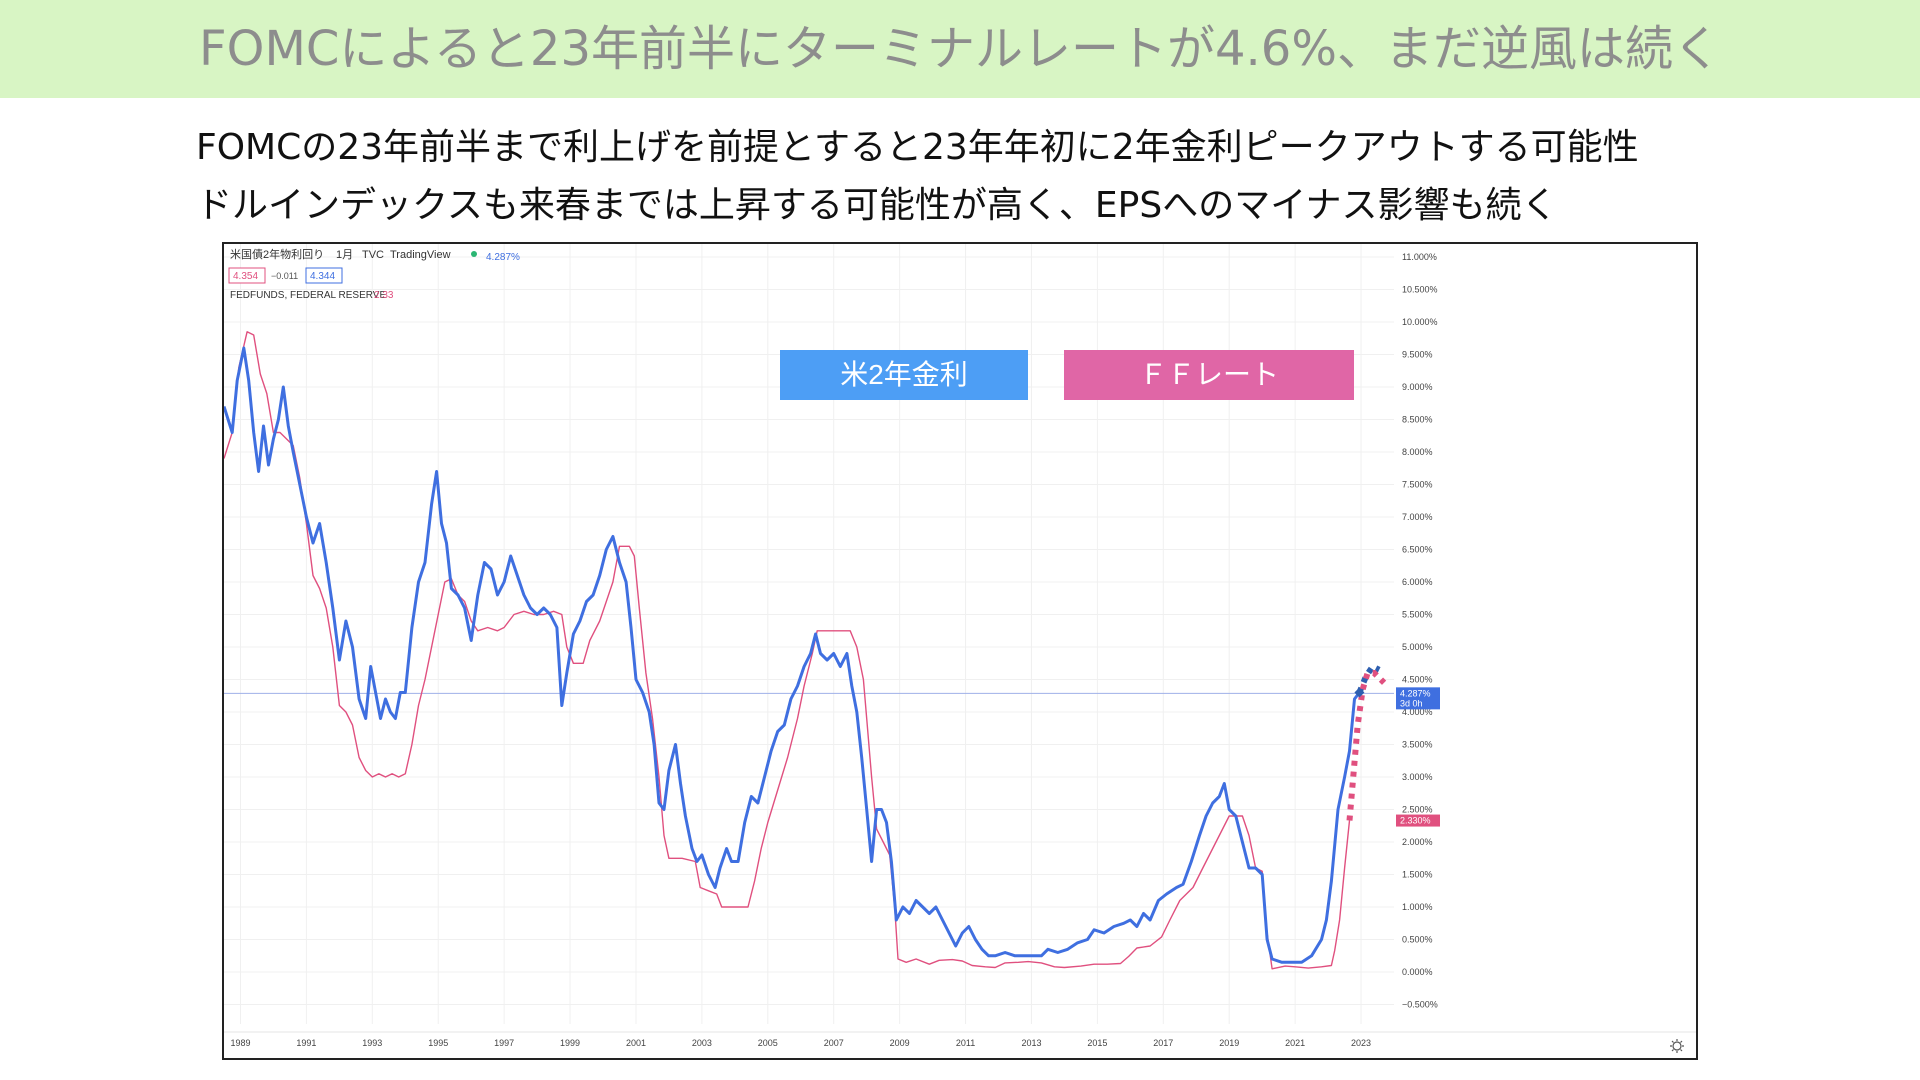  Describe the element at coordinates (1677, 1046) in the screenshot. I see `settings-gear-icon` at that location.